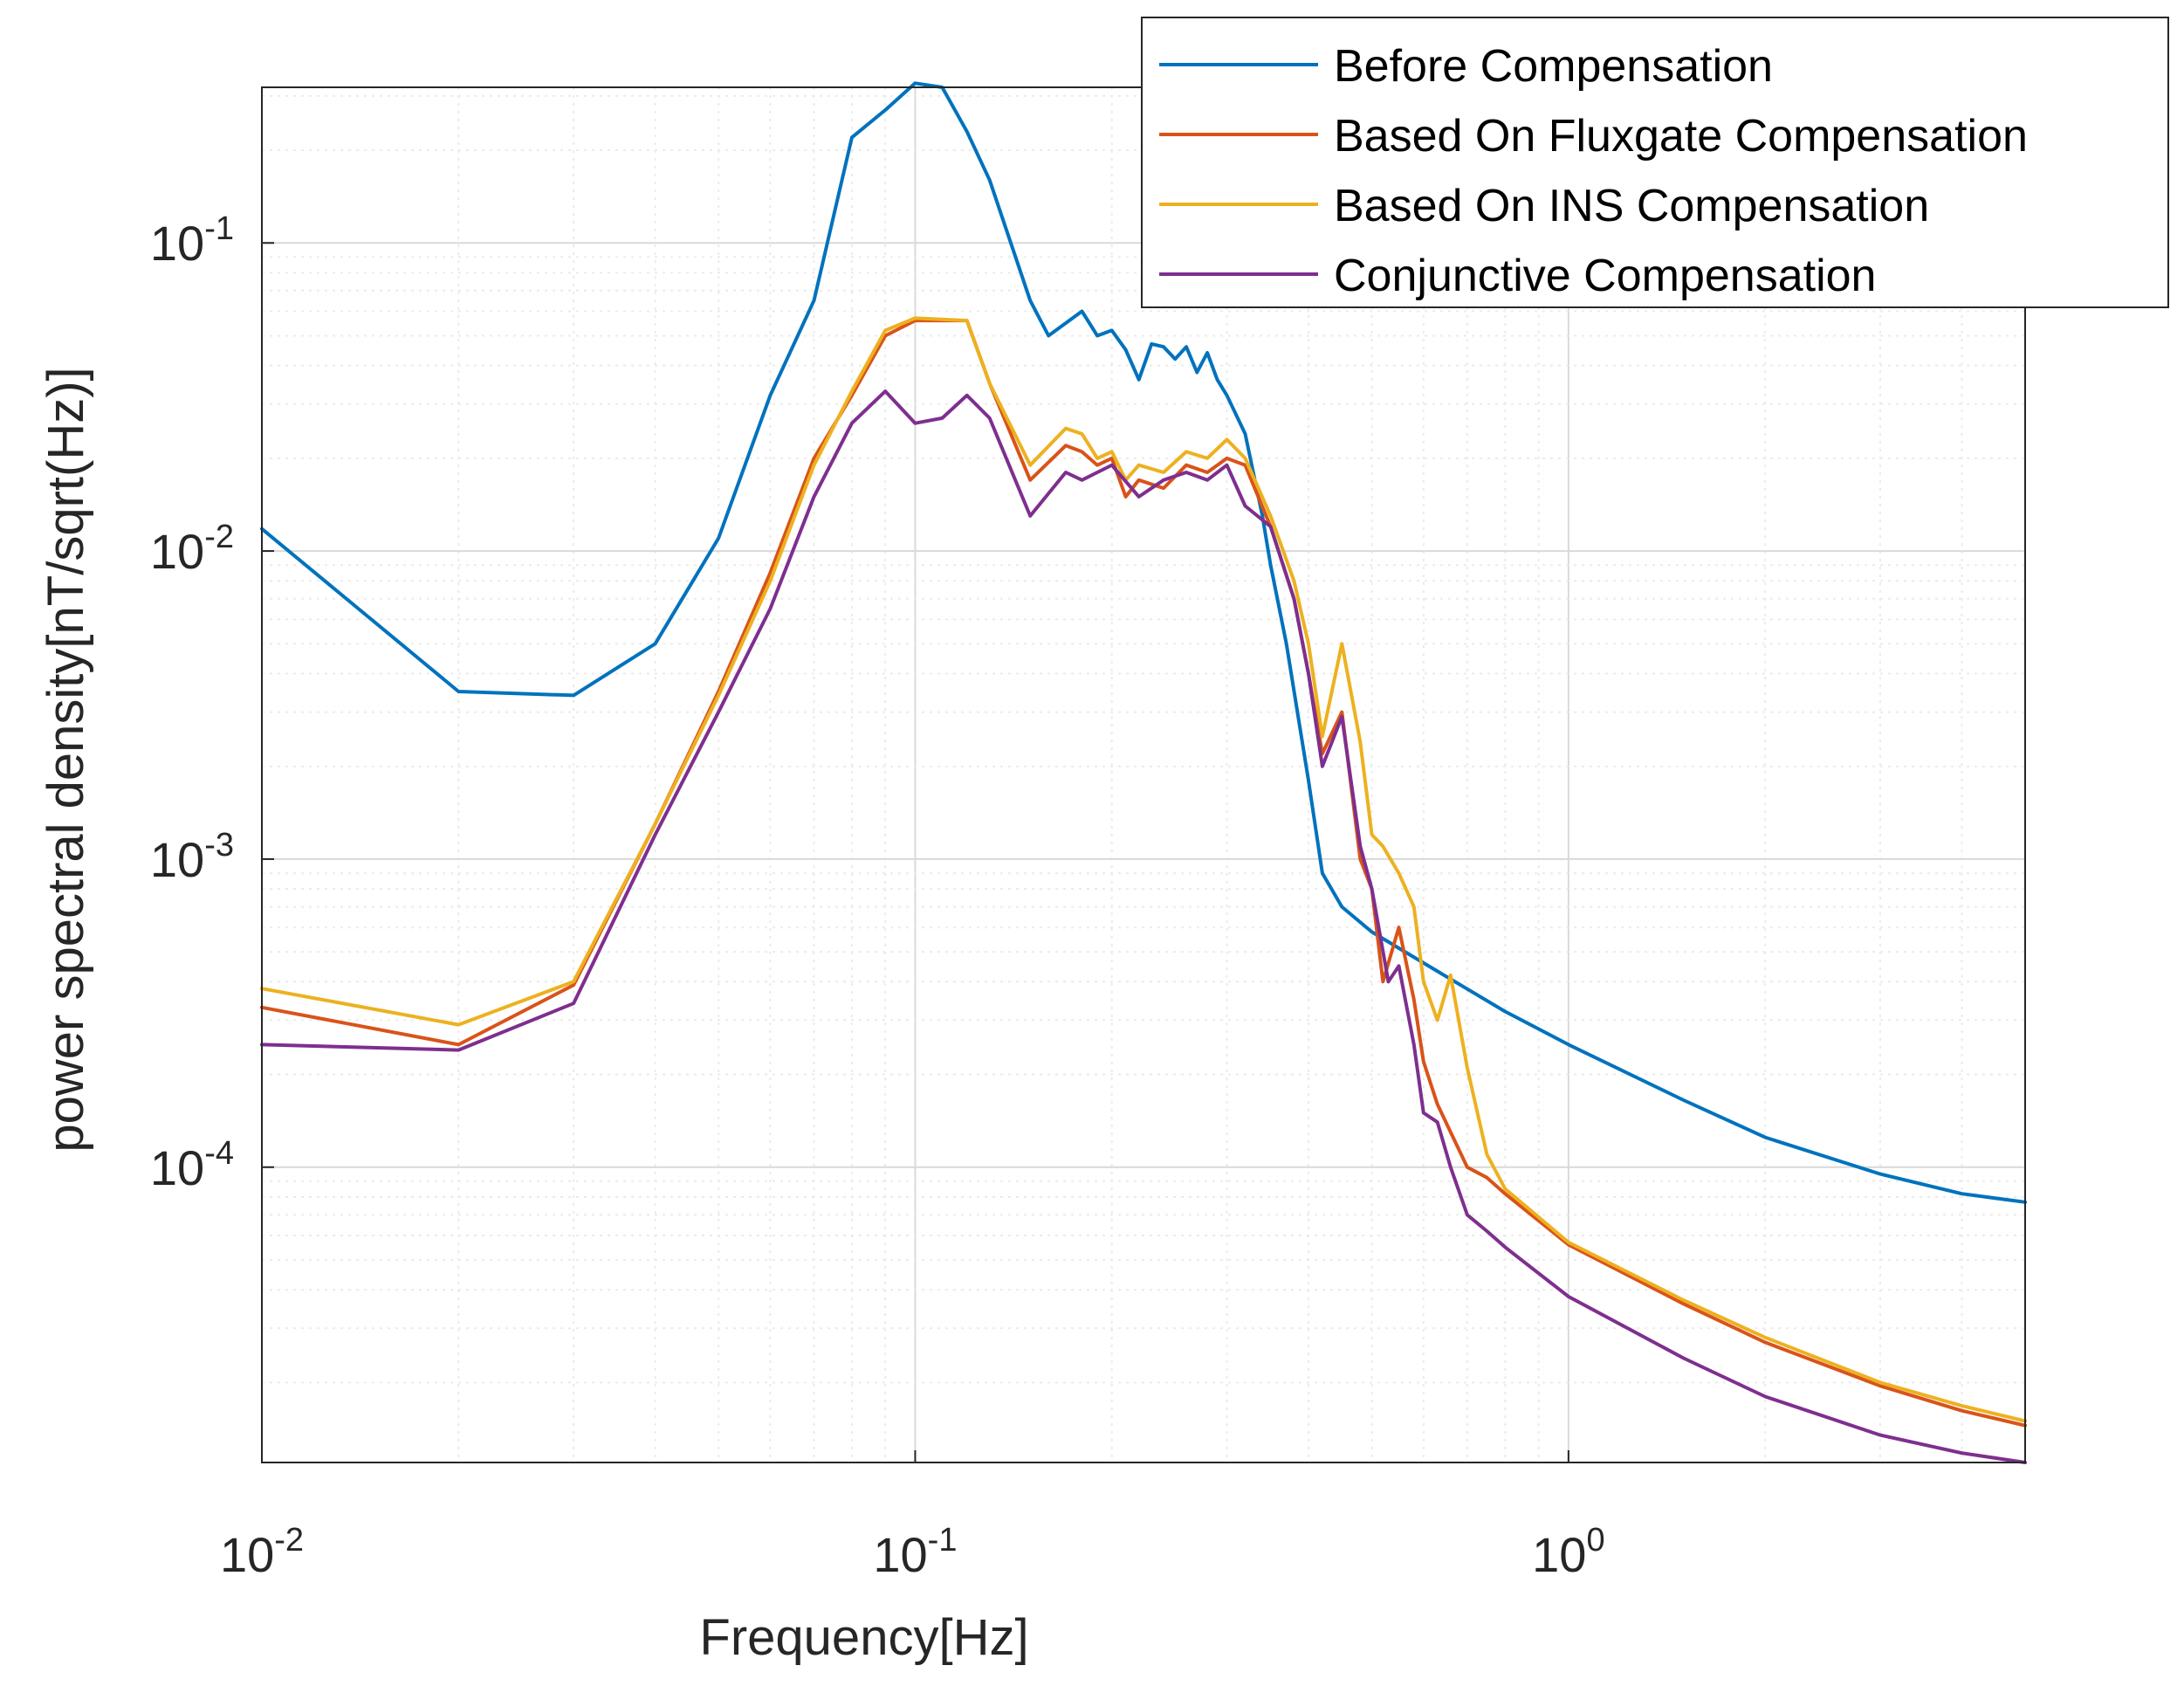  Describe the element at coordinates (192, 857) in the screenshot. I see `y-tick-label: 10⁻³` at that location.